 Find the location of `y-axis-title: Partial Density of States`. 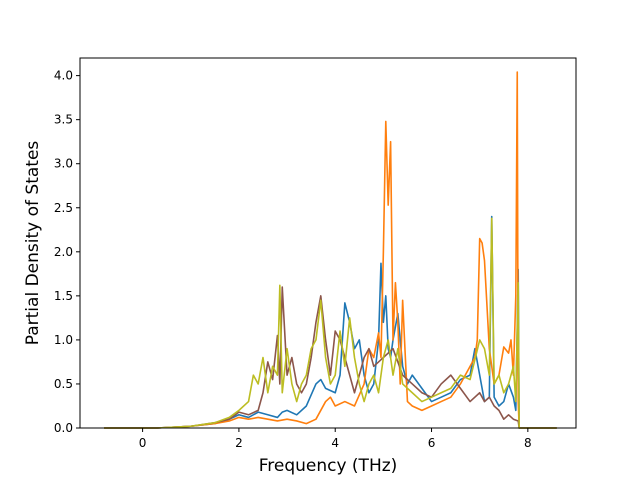

y-axis-title: Partial Density of States is located at coordinates (33, 243).